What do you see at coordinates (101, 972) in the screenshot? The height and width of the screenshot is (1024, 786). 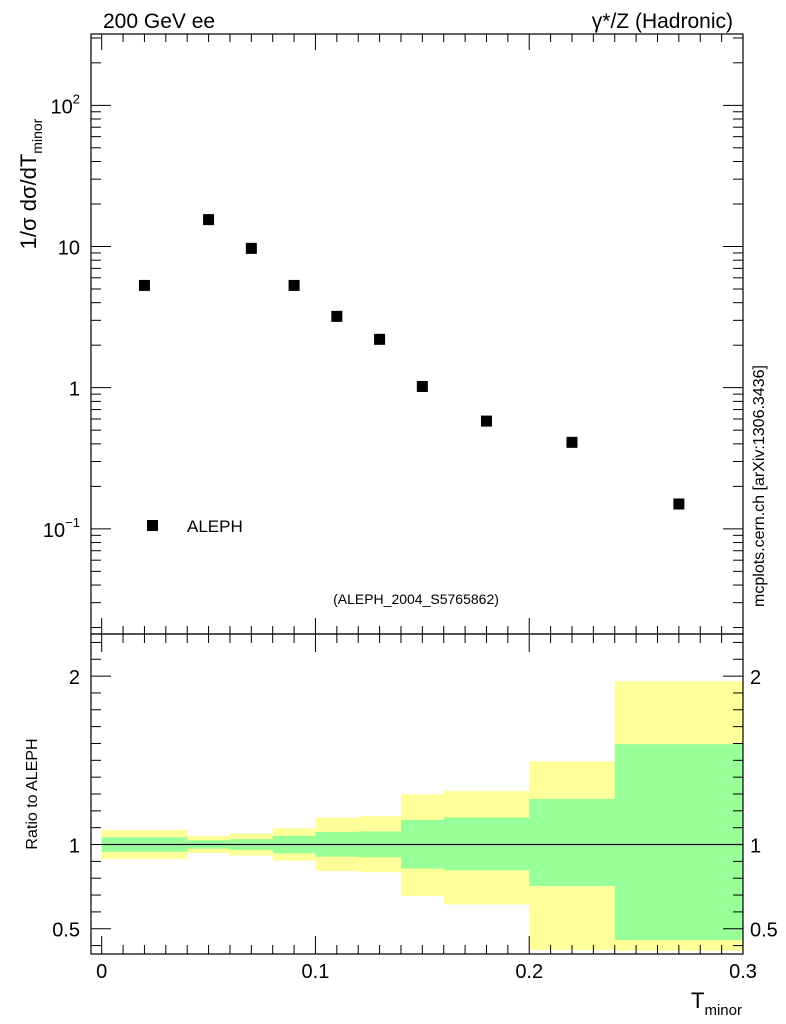 I see `x-tick-label: 0` at bounding box center [101, 972].